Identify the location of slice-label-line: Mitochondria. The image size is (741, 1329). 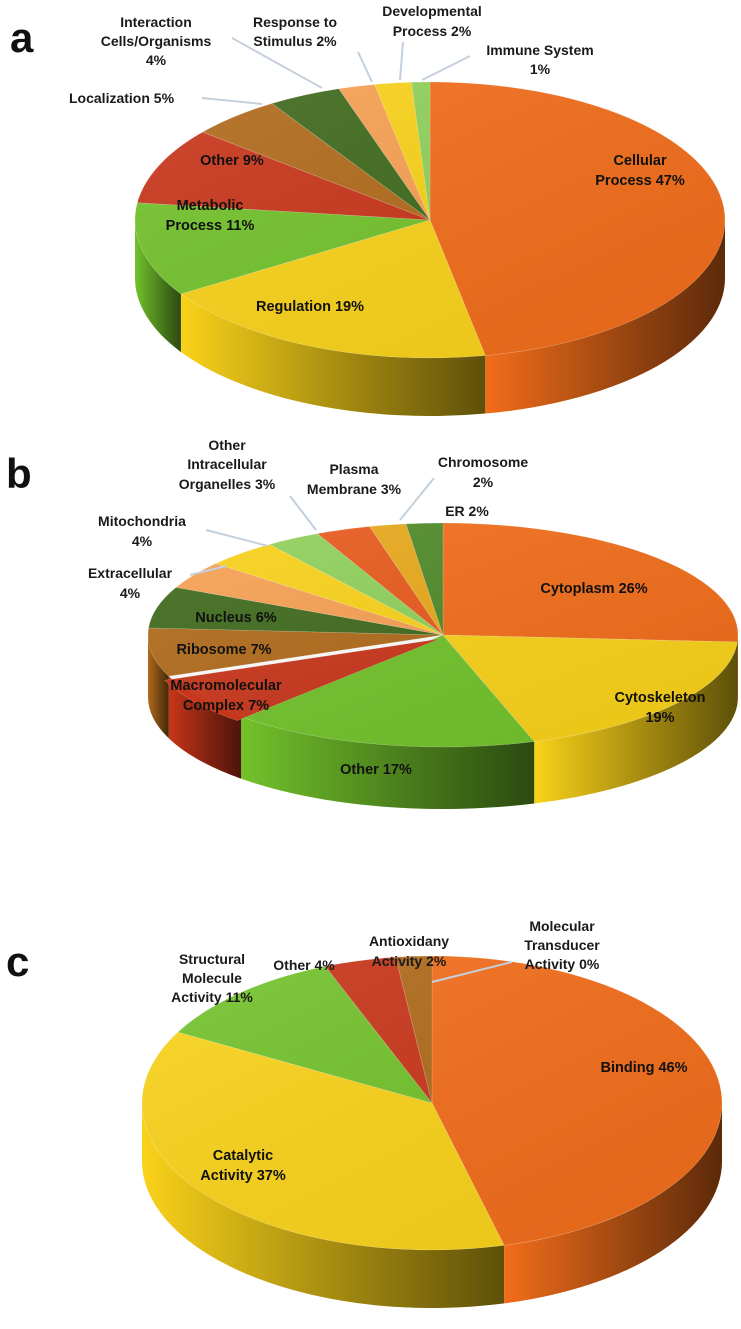
(142, 521).